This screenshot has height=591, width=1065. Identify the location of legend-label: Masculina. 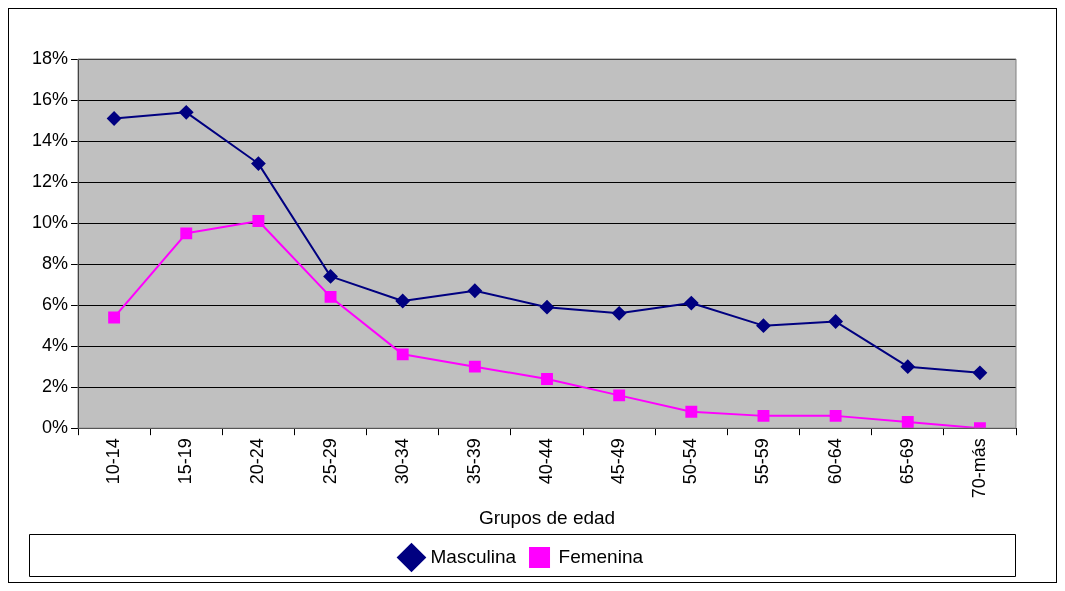
(473, 556).